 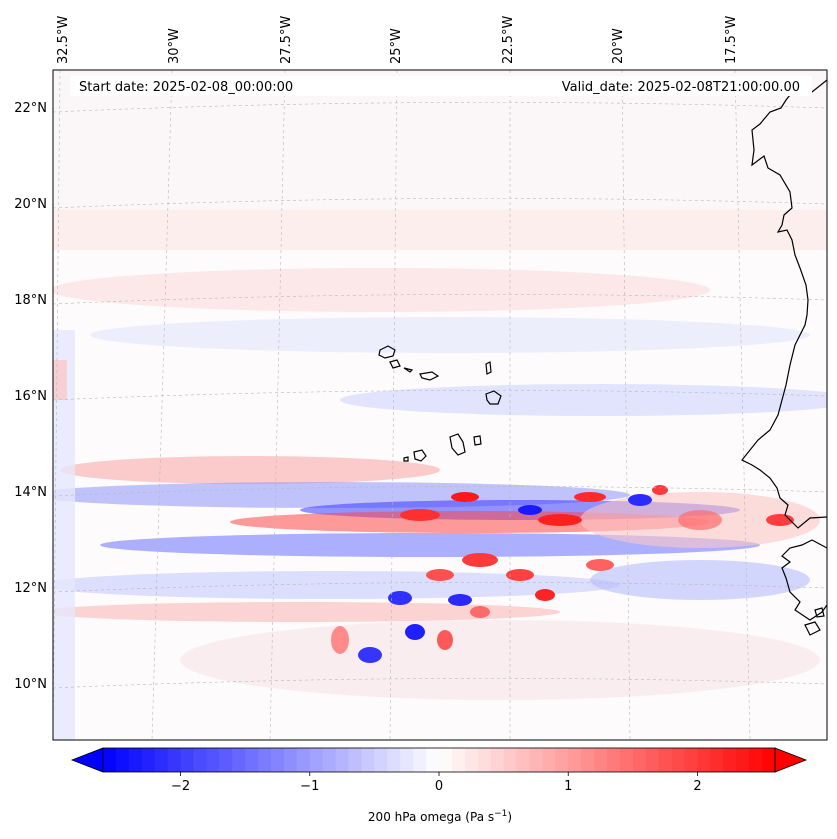 What do you see at coordinates (87, 760) in the screenshot?
I see `colorbar-low-extend` at bounding box center [87, 760].